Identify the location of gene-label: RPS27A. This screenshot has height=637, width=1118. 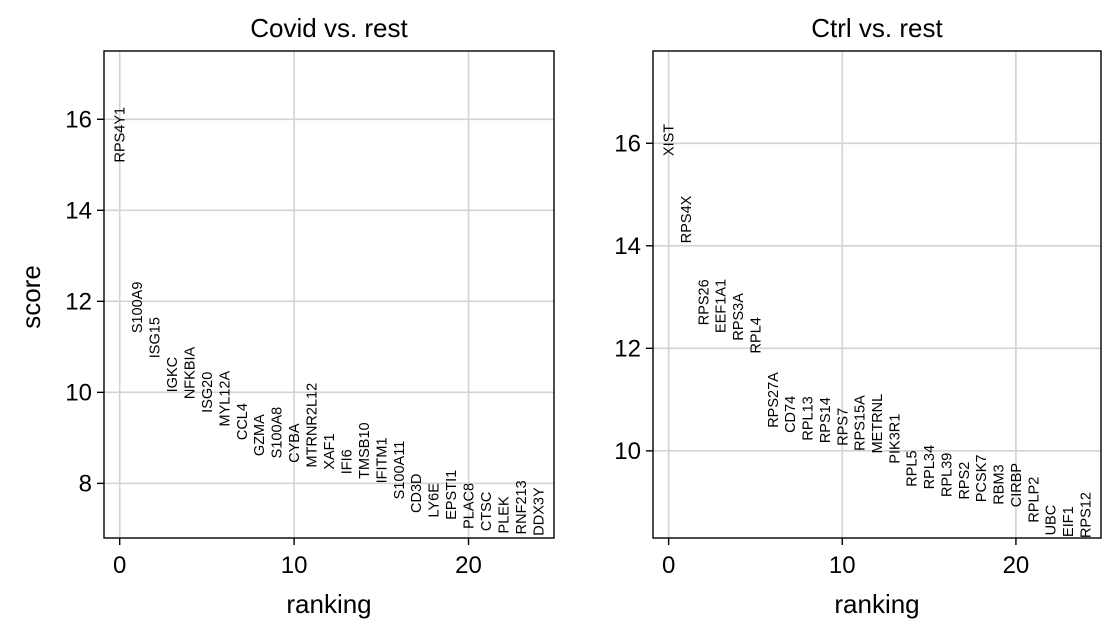
(774, 400).